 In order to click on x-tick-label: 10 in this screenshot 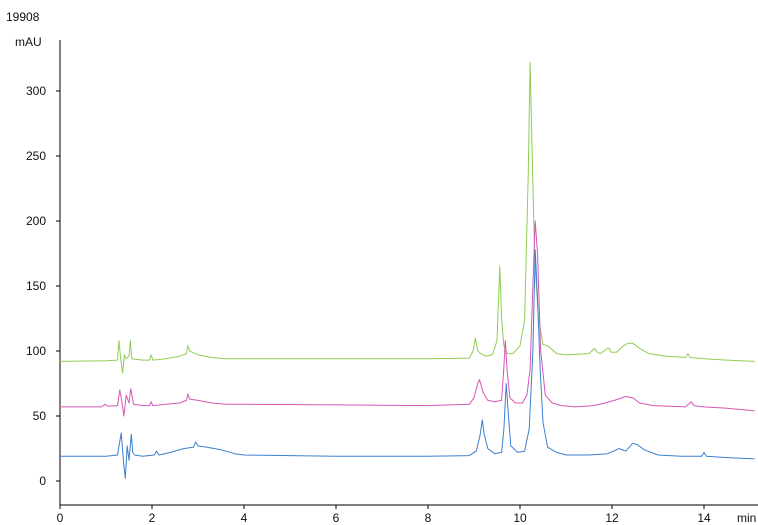, I will do `click(520, 518)`.